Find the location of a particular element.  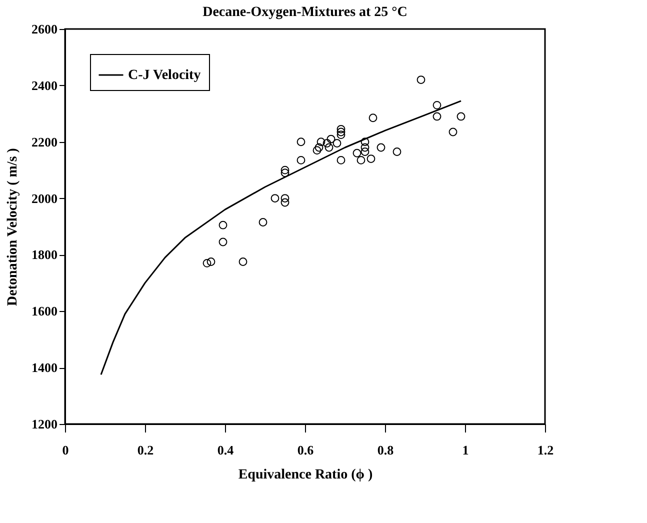

y-tick-label: 2600 is located at coordinates (45, 29).